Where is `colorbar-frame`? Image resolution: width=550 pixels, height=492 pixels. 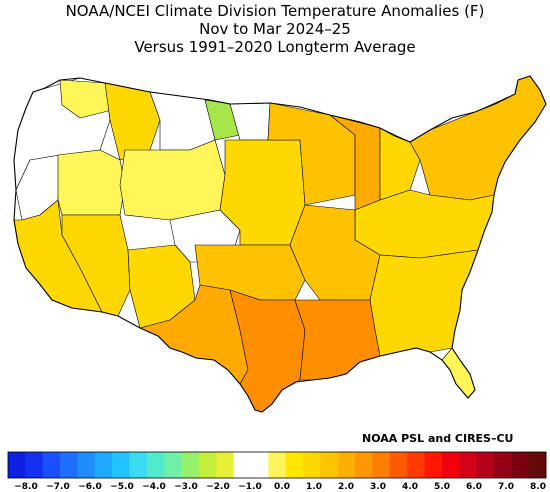 colorbar-frame is located at coordinates (277, 465).